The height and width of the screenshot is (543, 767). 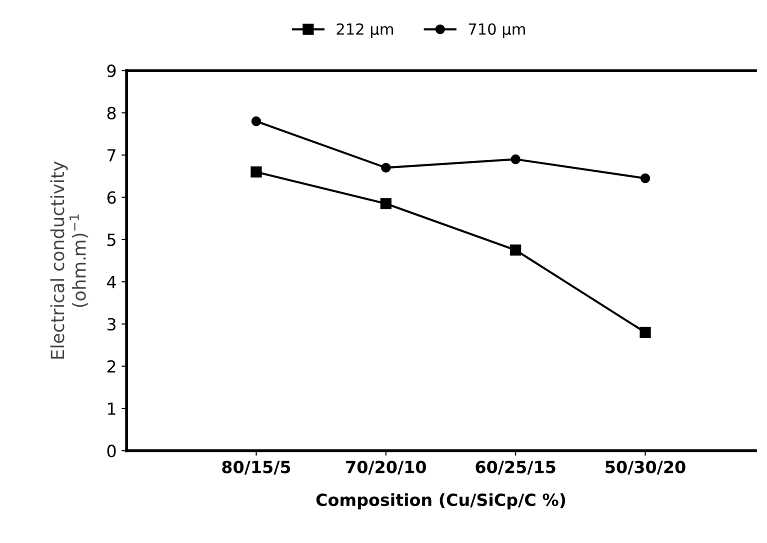 I want to click on y-tick-label: 5, so click(x=112, y=240).